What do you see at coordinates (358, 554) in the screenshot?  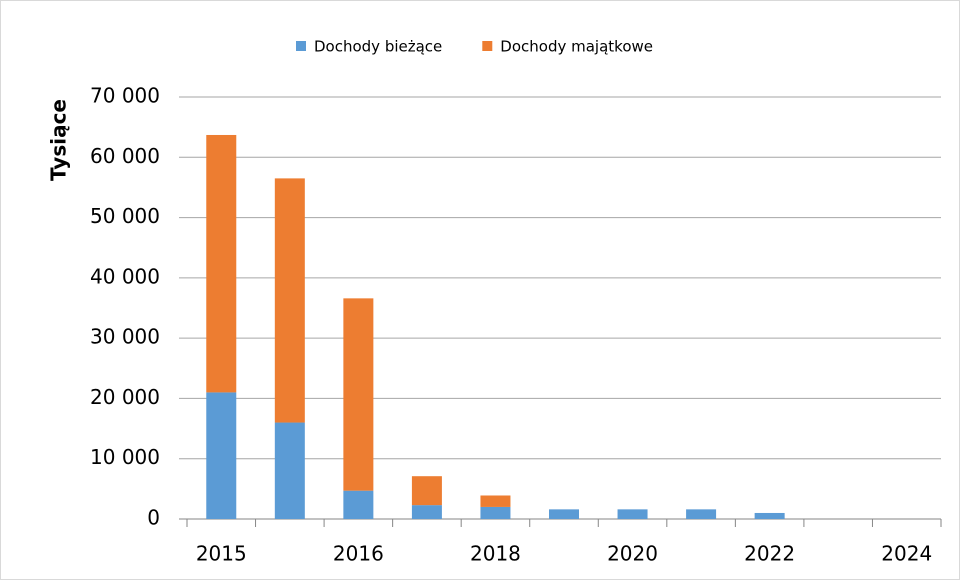 I see `x-tick-label: 2016` at bounding box center [358, 554].